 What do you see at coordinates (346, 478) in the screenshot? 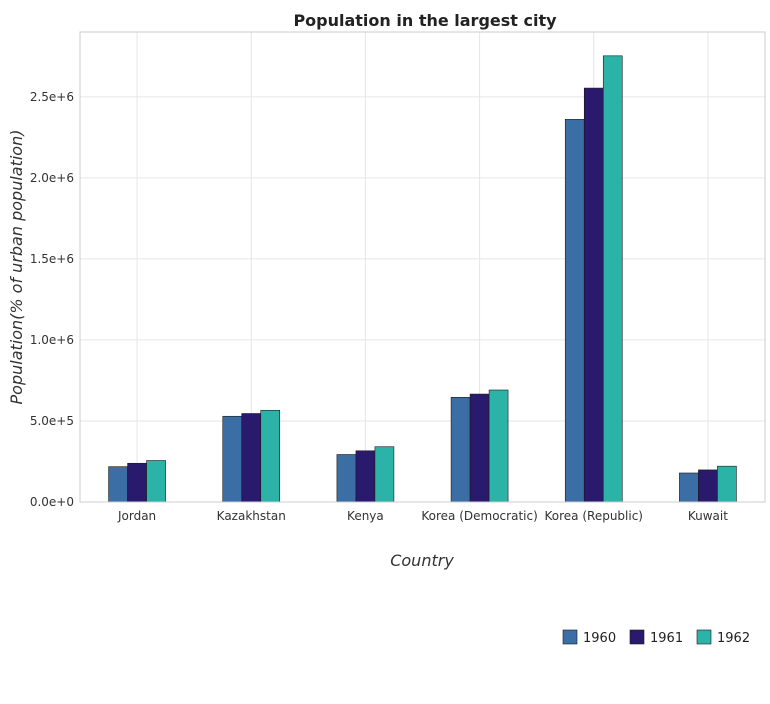
I see `bar-1960-kenya` at bounding box center [346, 478].